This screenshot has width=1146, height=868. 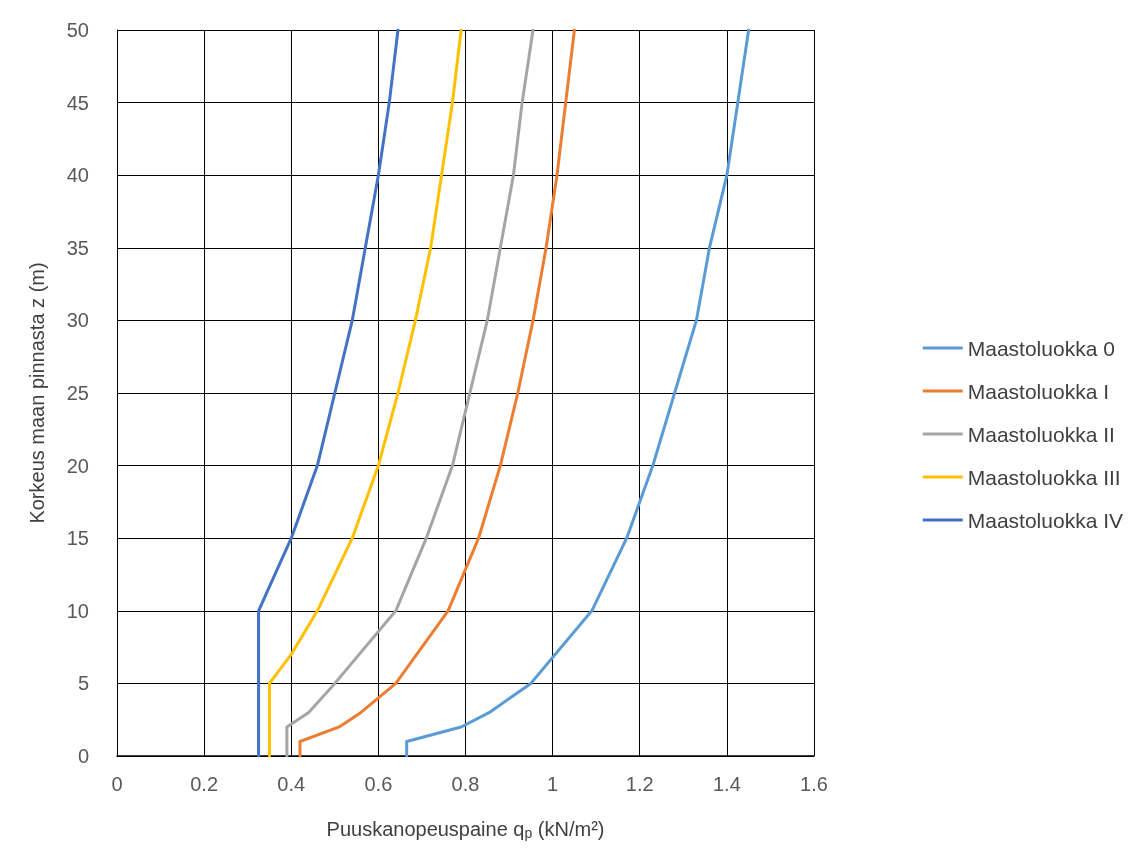 I want to click on legend-label: Maastoluokka III, so click(x=1044, y=477).